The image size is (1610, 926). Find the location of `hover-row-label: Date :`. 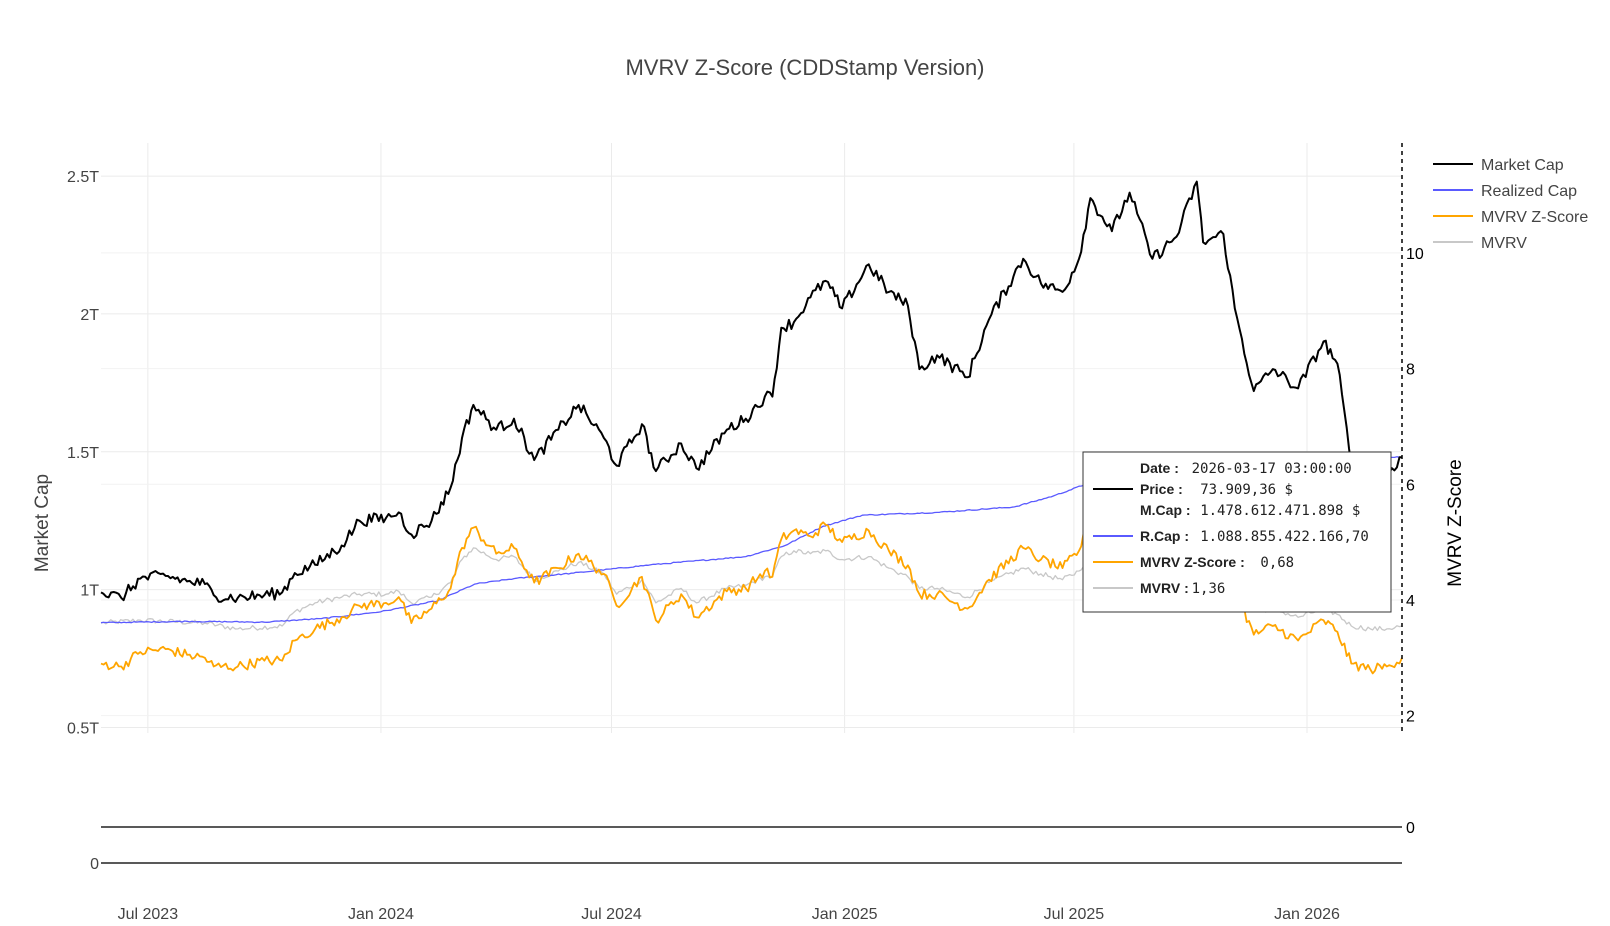

hover-row-label: Date : is located at coordinates (1159, 468).